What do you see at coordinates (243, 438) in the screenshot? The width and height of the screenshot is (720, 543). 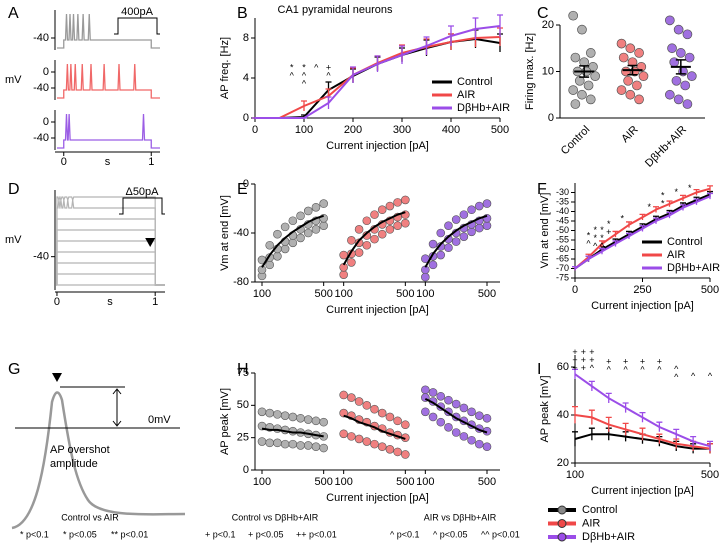 I see `y-tick-label: 25` at bounding box center [243, 438].